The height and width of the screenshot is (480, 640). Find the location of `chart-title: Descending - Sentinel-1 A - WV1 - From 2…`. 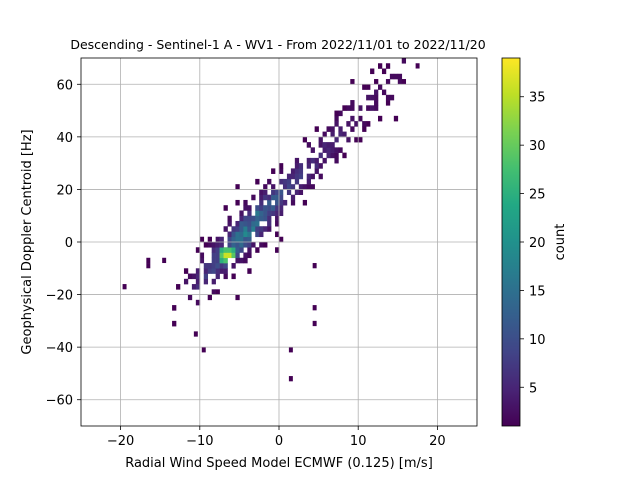

chart-title: Descending - Sentinel-1 A - WV1 - From 2… is located at coordinates (277, 44).